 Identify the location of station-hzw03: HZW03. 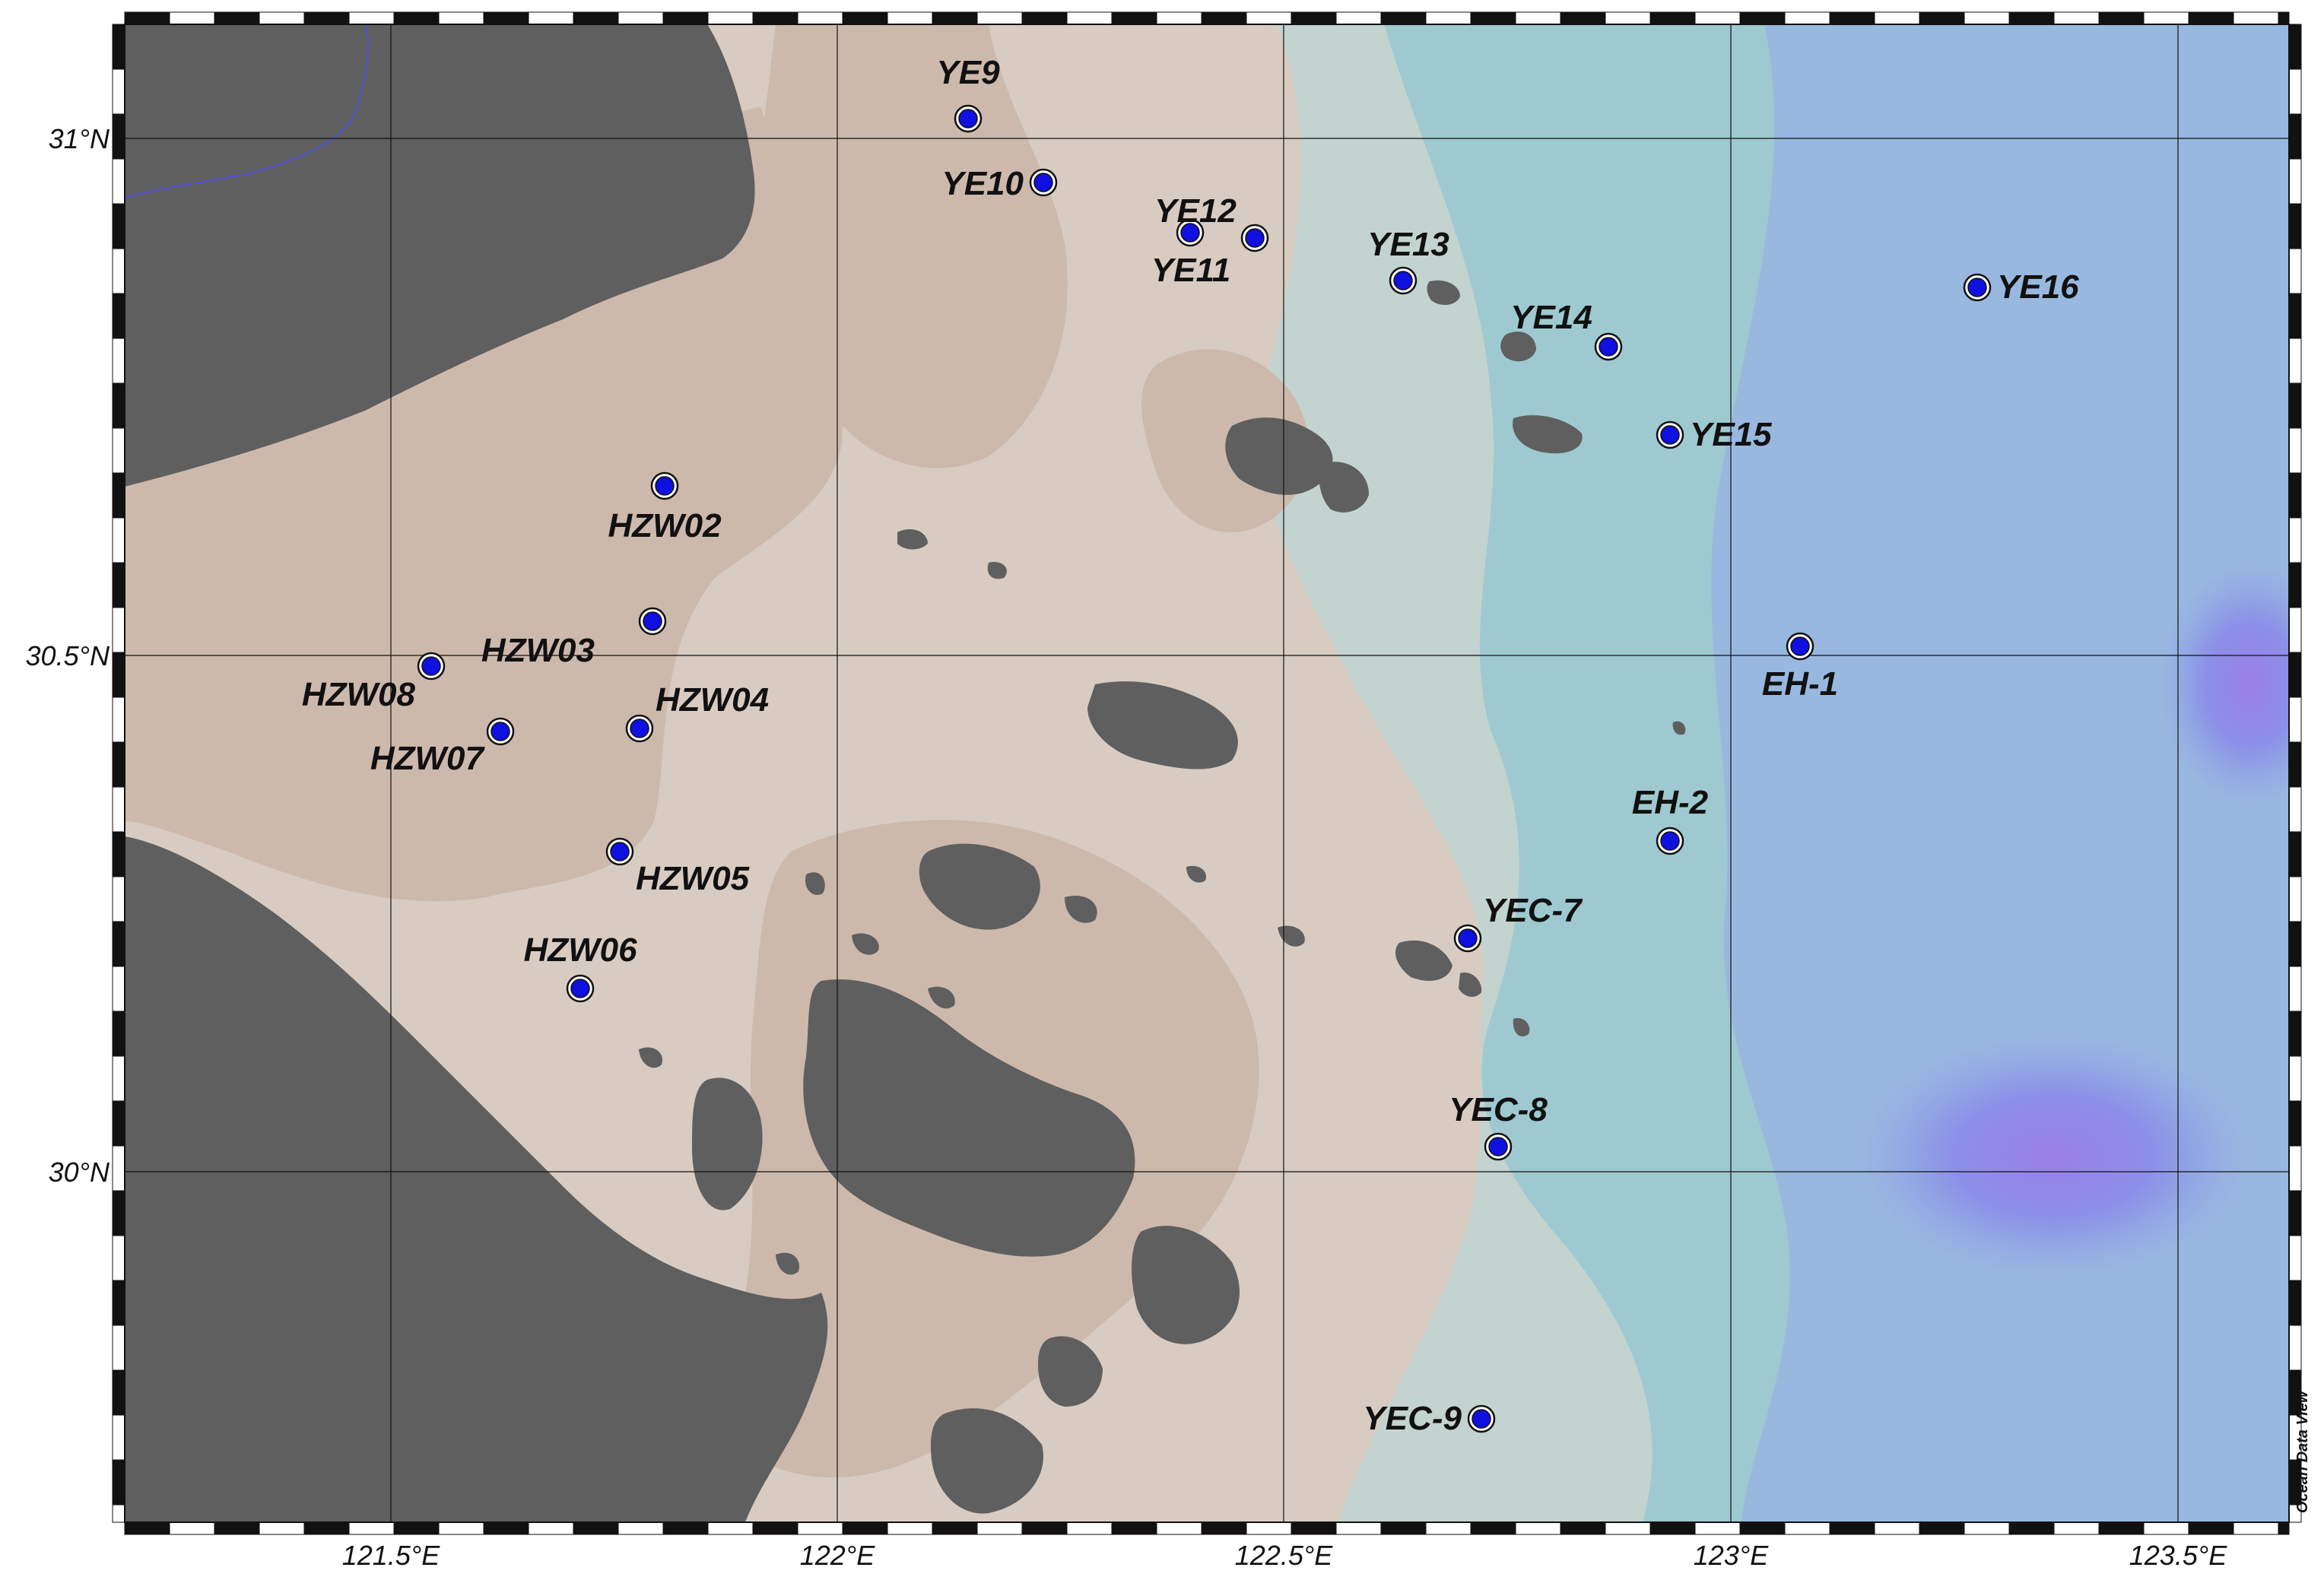
(574, 638).